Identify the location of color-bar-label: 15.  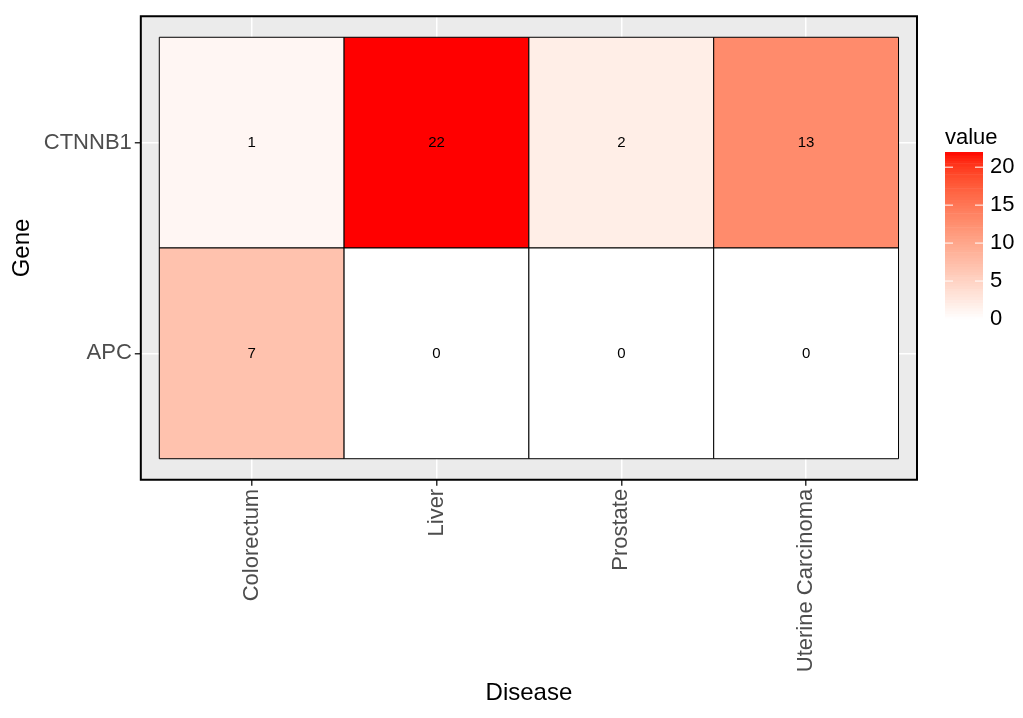
(1002, 204).